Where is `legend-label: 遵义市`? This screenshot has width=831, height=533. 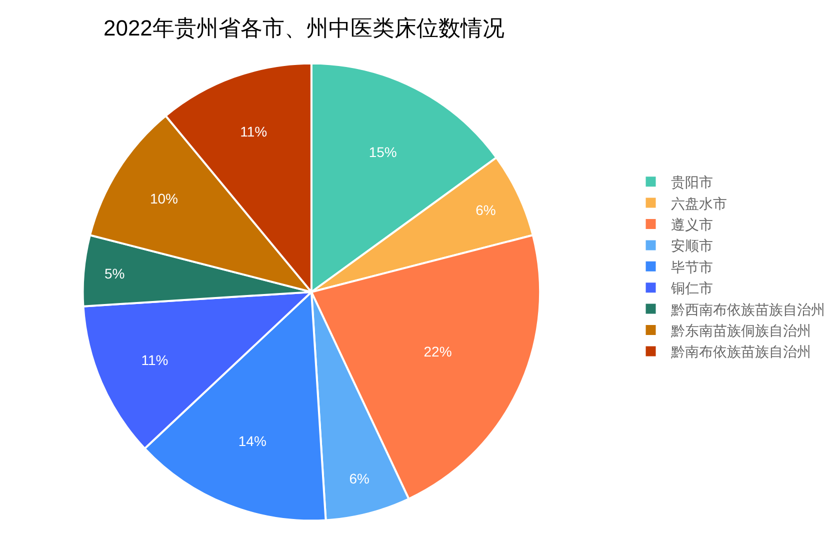
legend-label: 遵义市 is located at coordinates (691, 224).